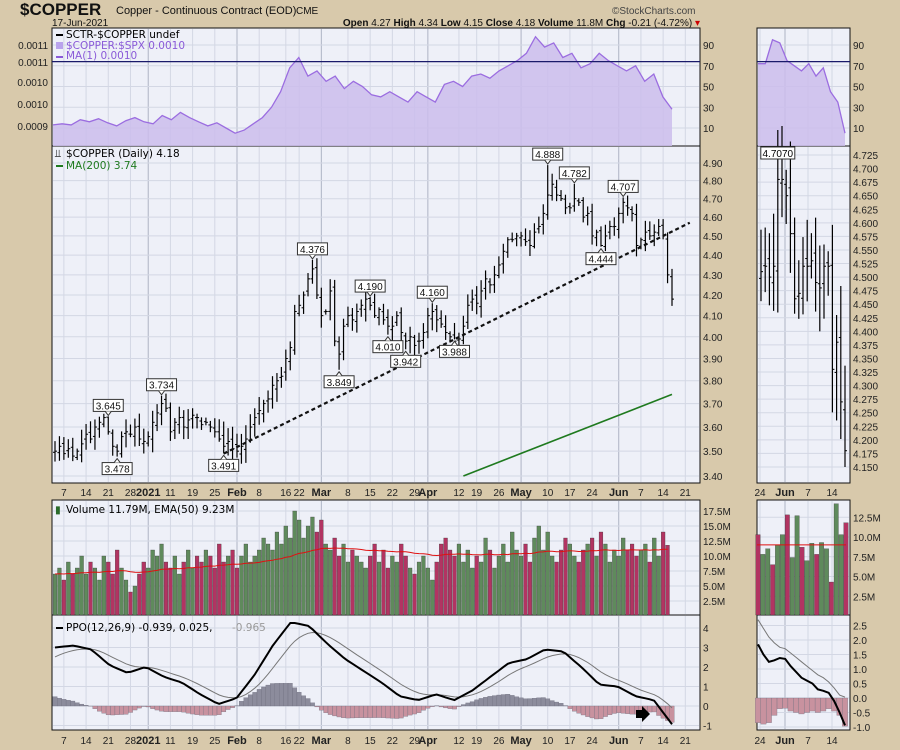 This screenshot has width=900, height=750. I want to click on recent-price-axis-label: 4.375, so click(865, 346).